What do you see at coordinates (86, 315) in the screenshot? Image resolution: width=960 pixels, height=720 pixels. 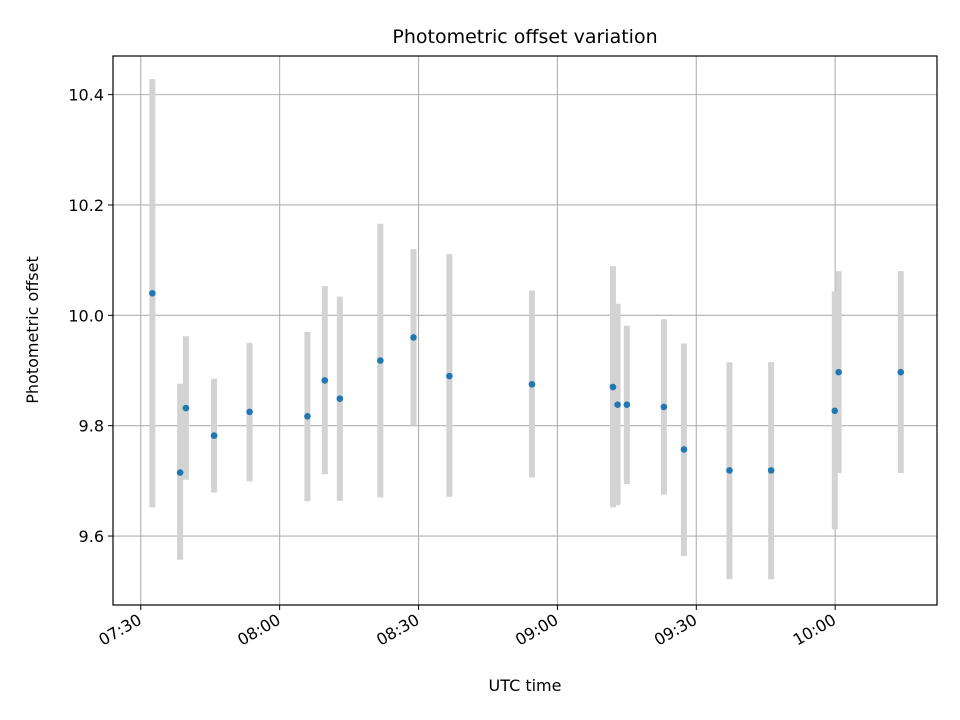 I see `y-tick-label: 10.0` at bounding box center [86, 315].